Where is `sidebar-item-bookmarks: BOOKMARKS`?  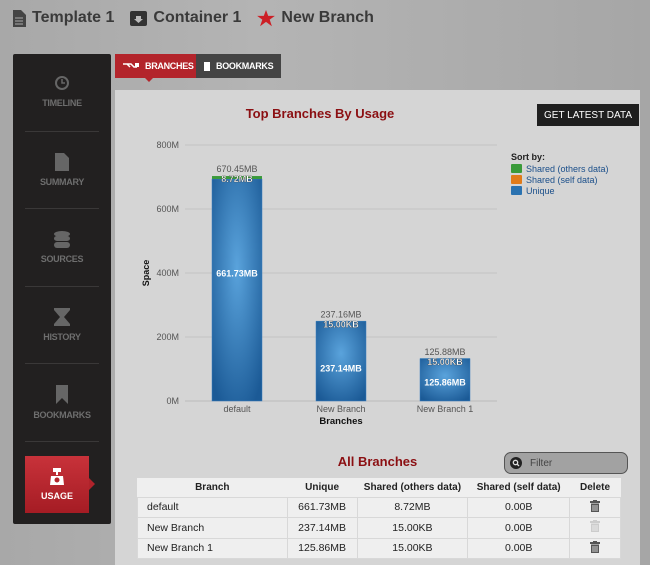
sidebar-item-bookmarks: BOOKMARKS is located at coordinates (62, 403).